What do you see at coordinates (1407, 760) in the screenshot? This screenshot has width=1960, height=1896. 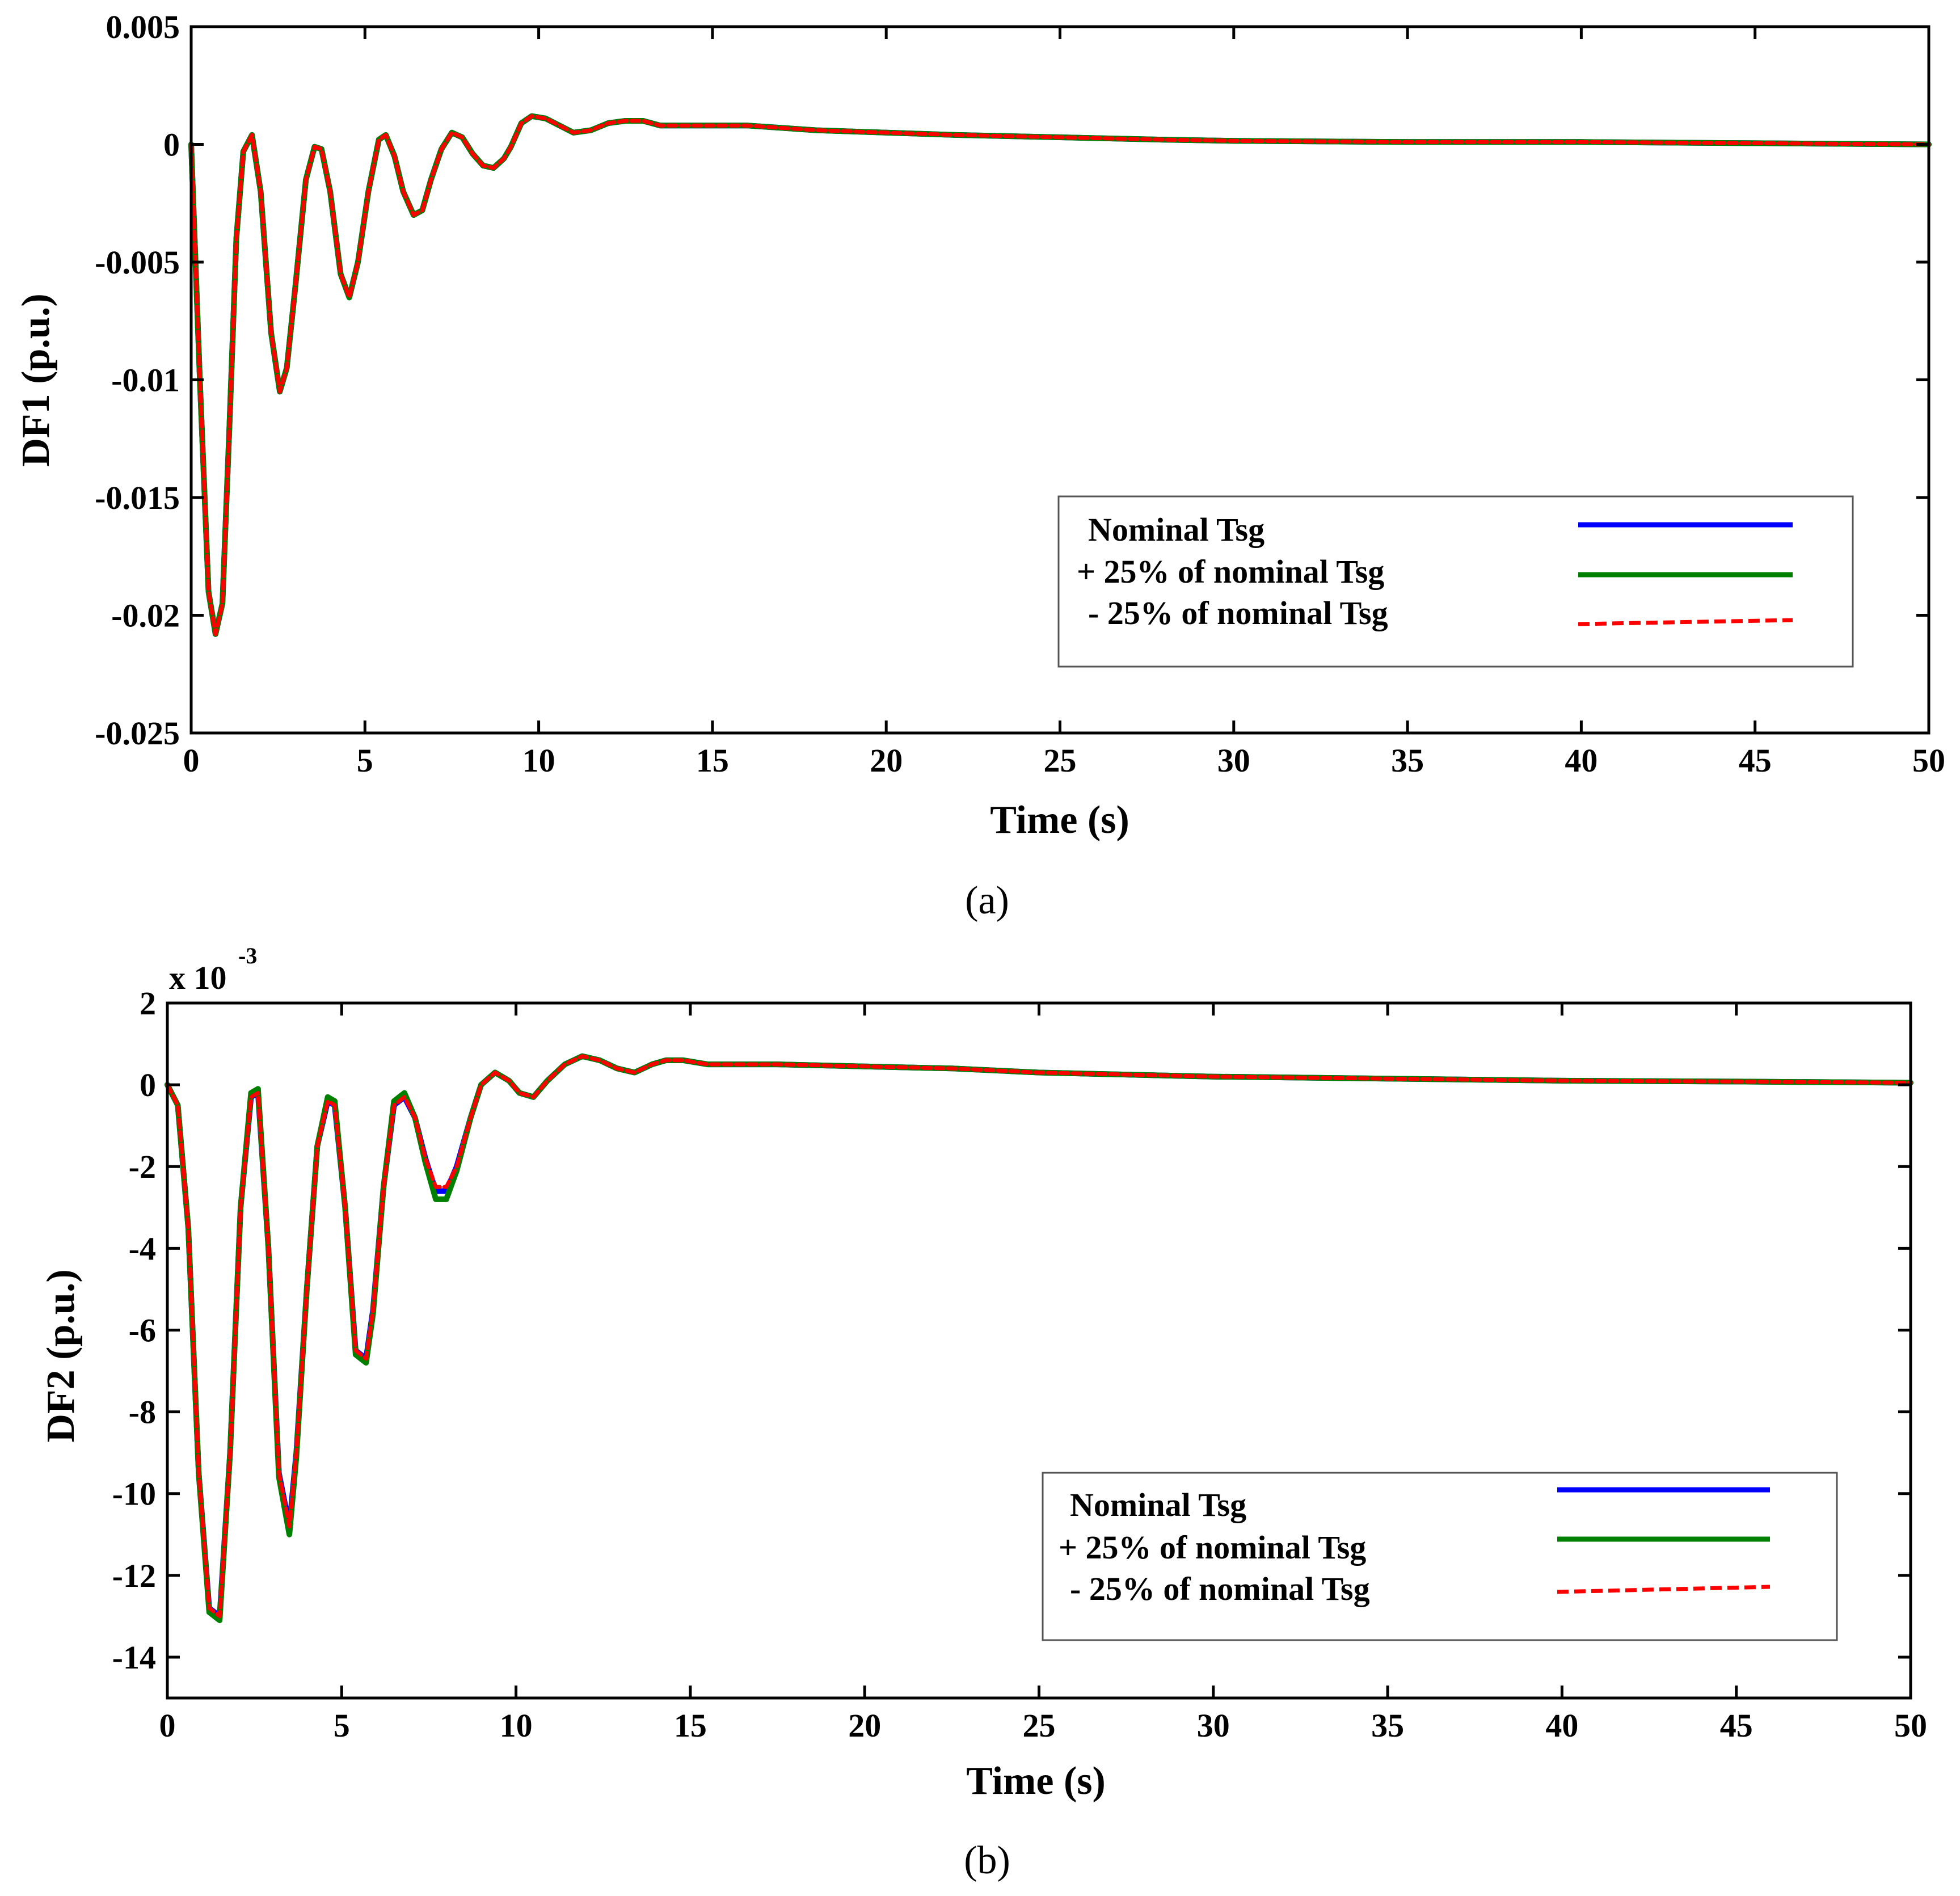 I see `x-tick-label-a: 35` at bounding box center [1407, 760].